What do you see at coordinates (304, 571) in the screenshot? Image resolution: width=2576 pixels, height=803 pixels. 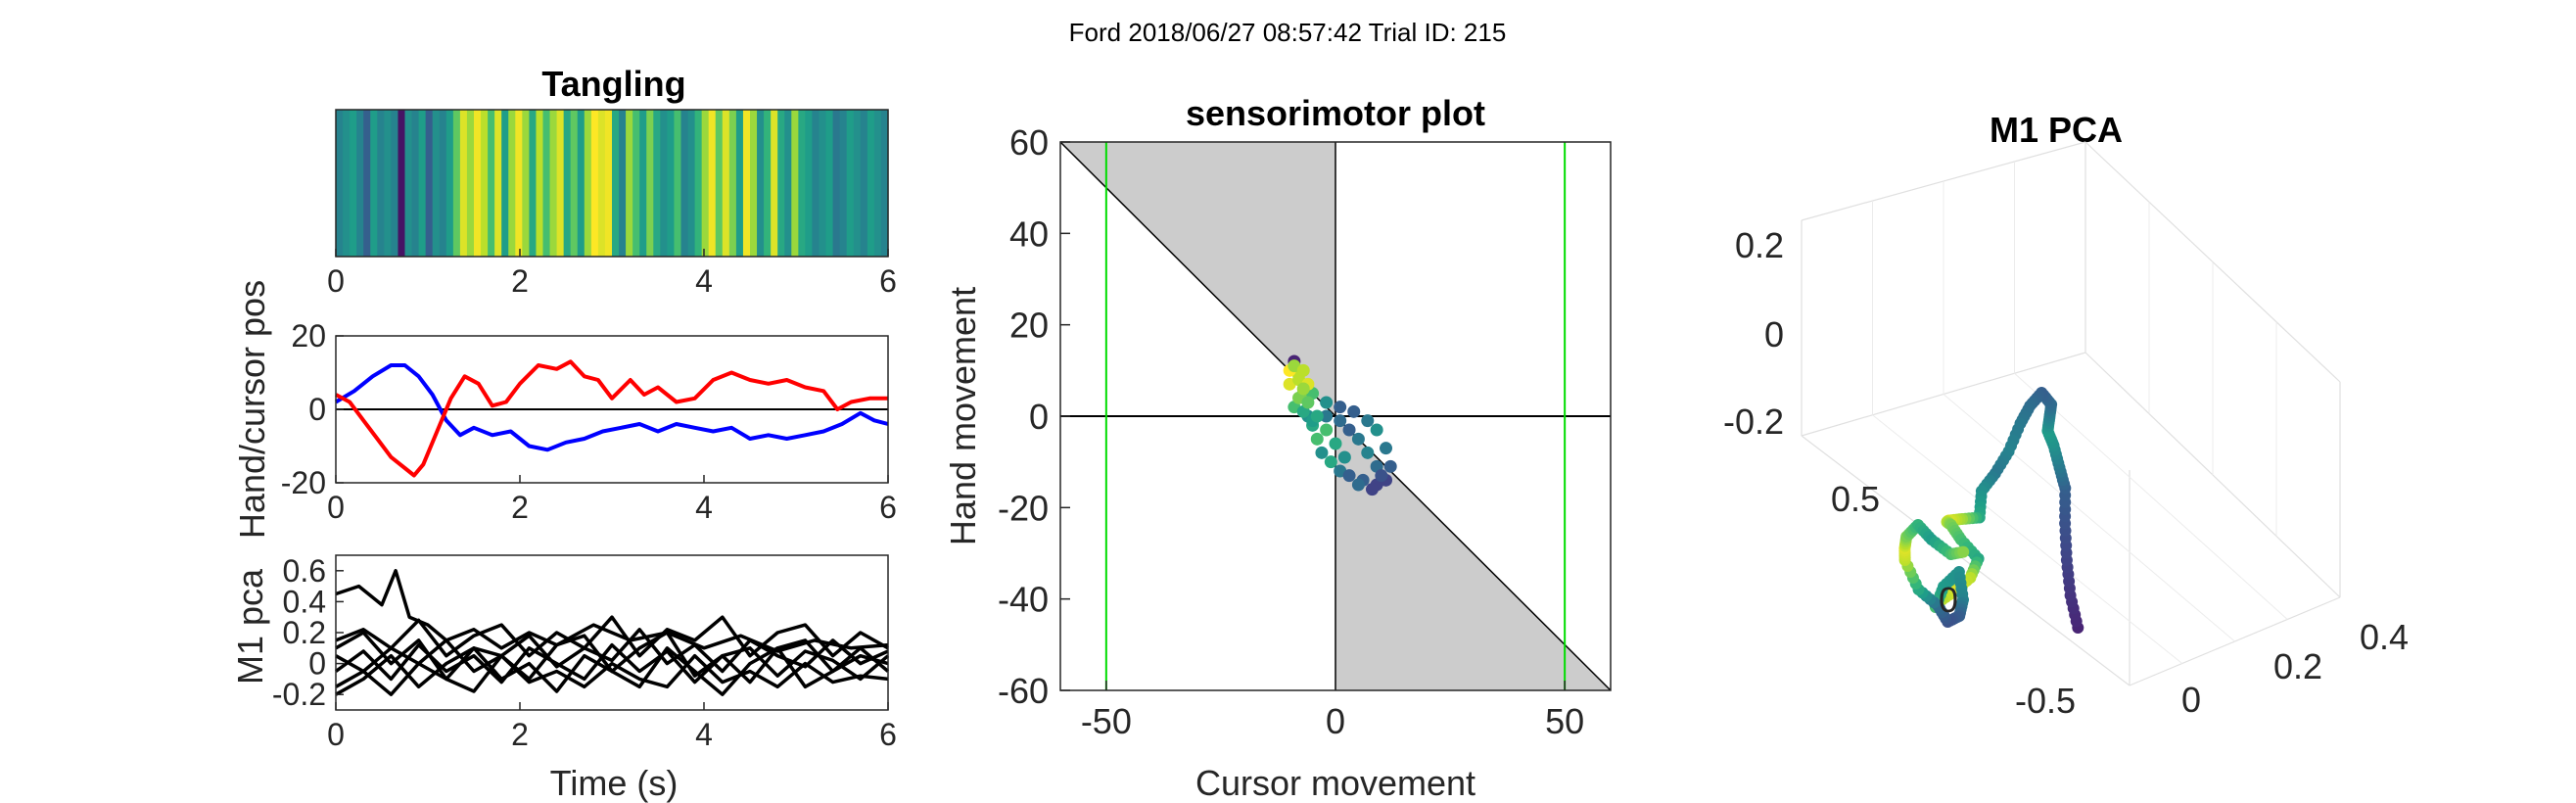 I see `y-tick-label: 0.6` at bounding box center [304, 571].